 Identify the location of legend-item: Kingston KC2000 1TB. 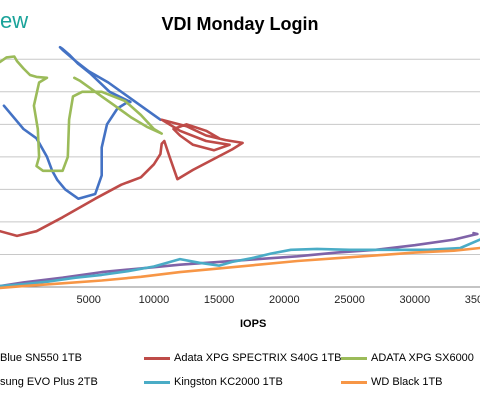
(213, 382).